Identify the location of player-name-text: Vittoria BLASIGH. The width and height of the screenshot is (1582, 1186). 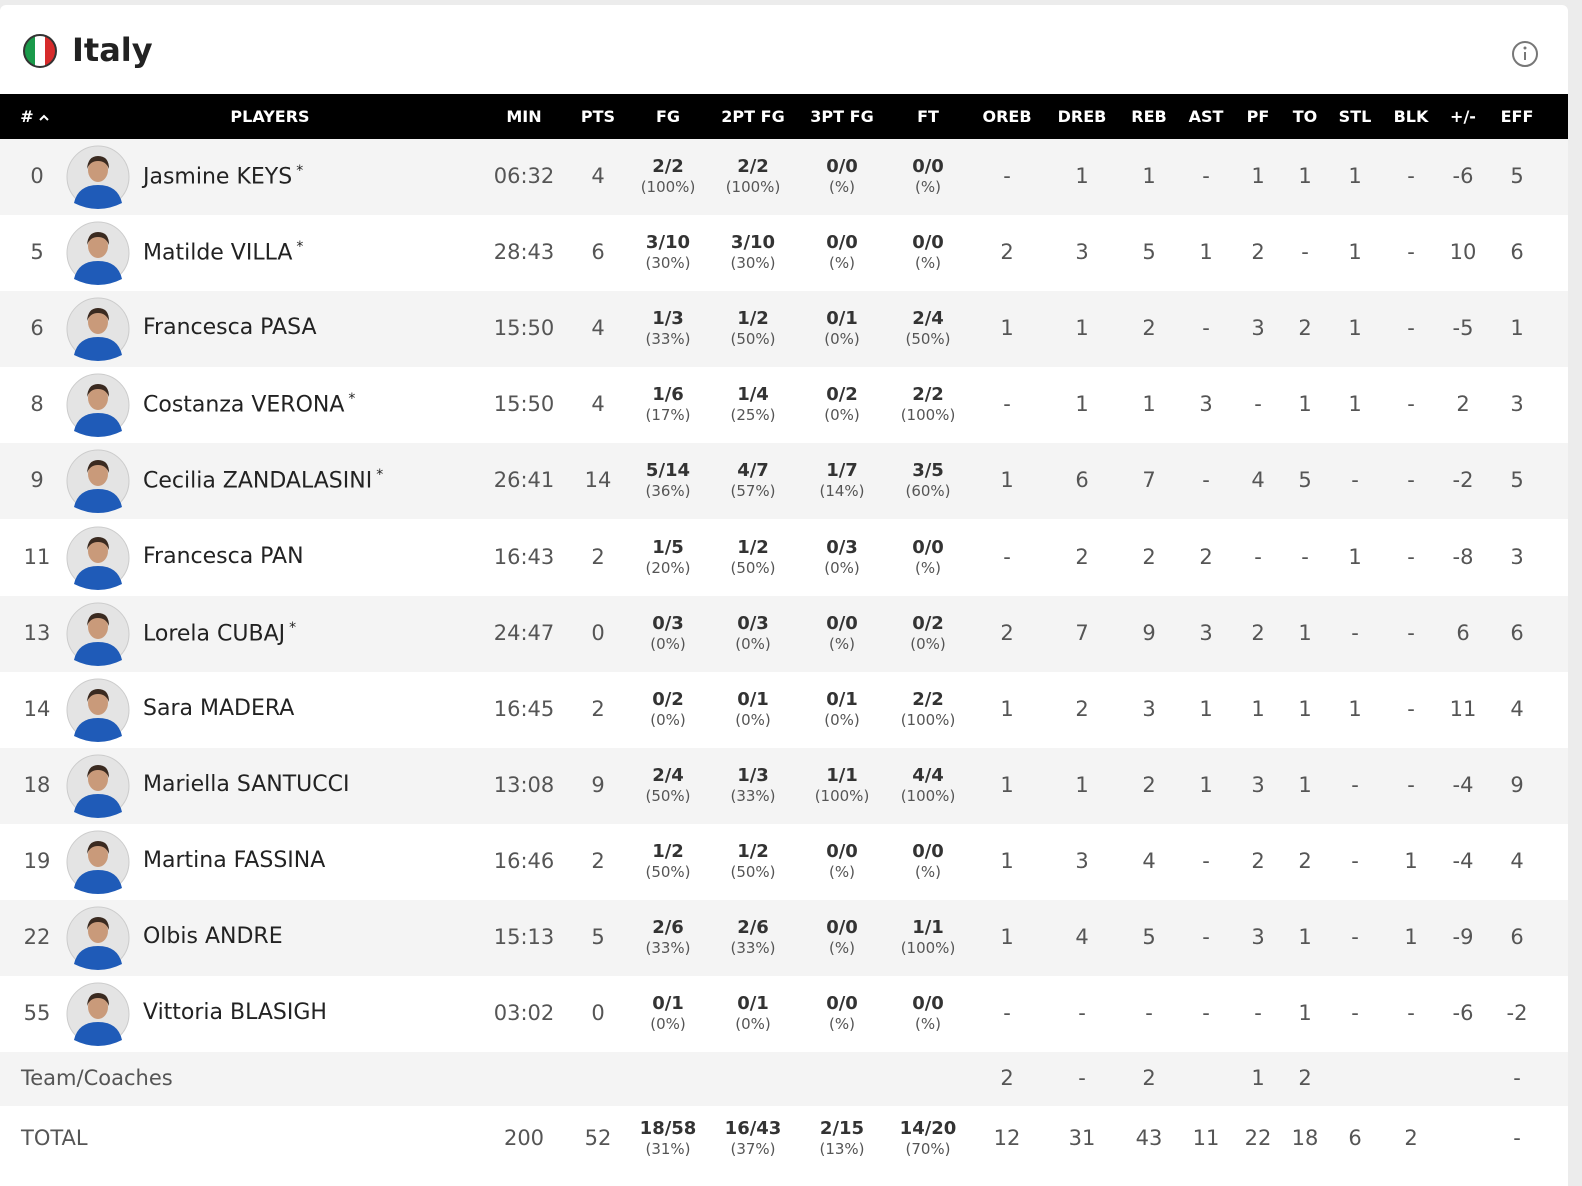
(235, 1013).